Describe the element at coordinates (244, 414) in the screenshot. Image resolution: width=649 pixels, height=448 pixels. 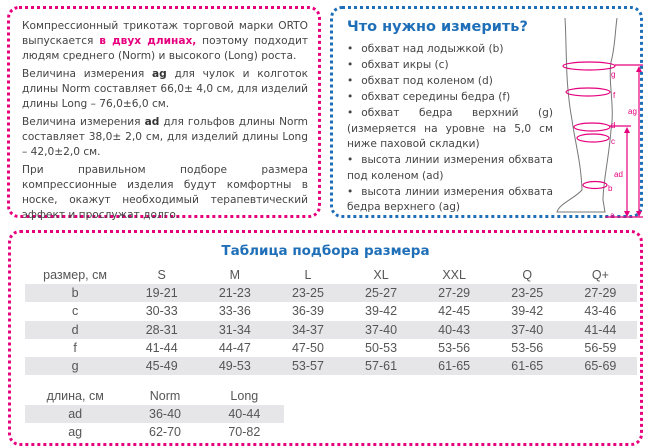
I see `table-cell: 40-44` at that location.